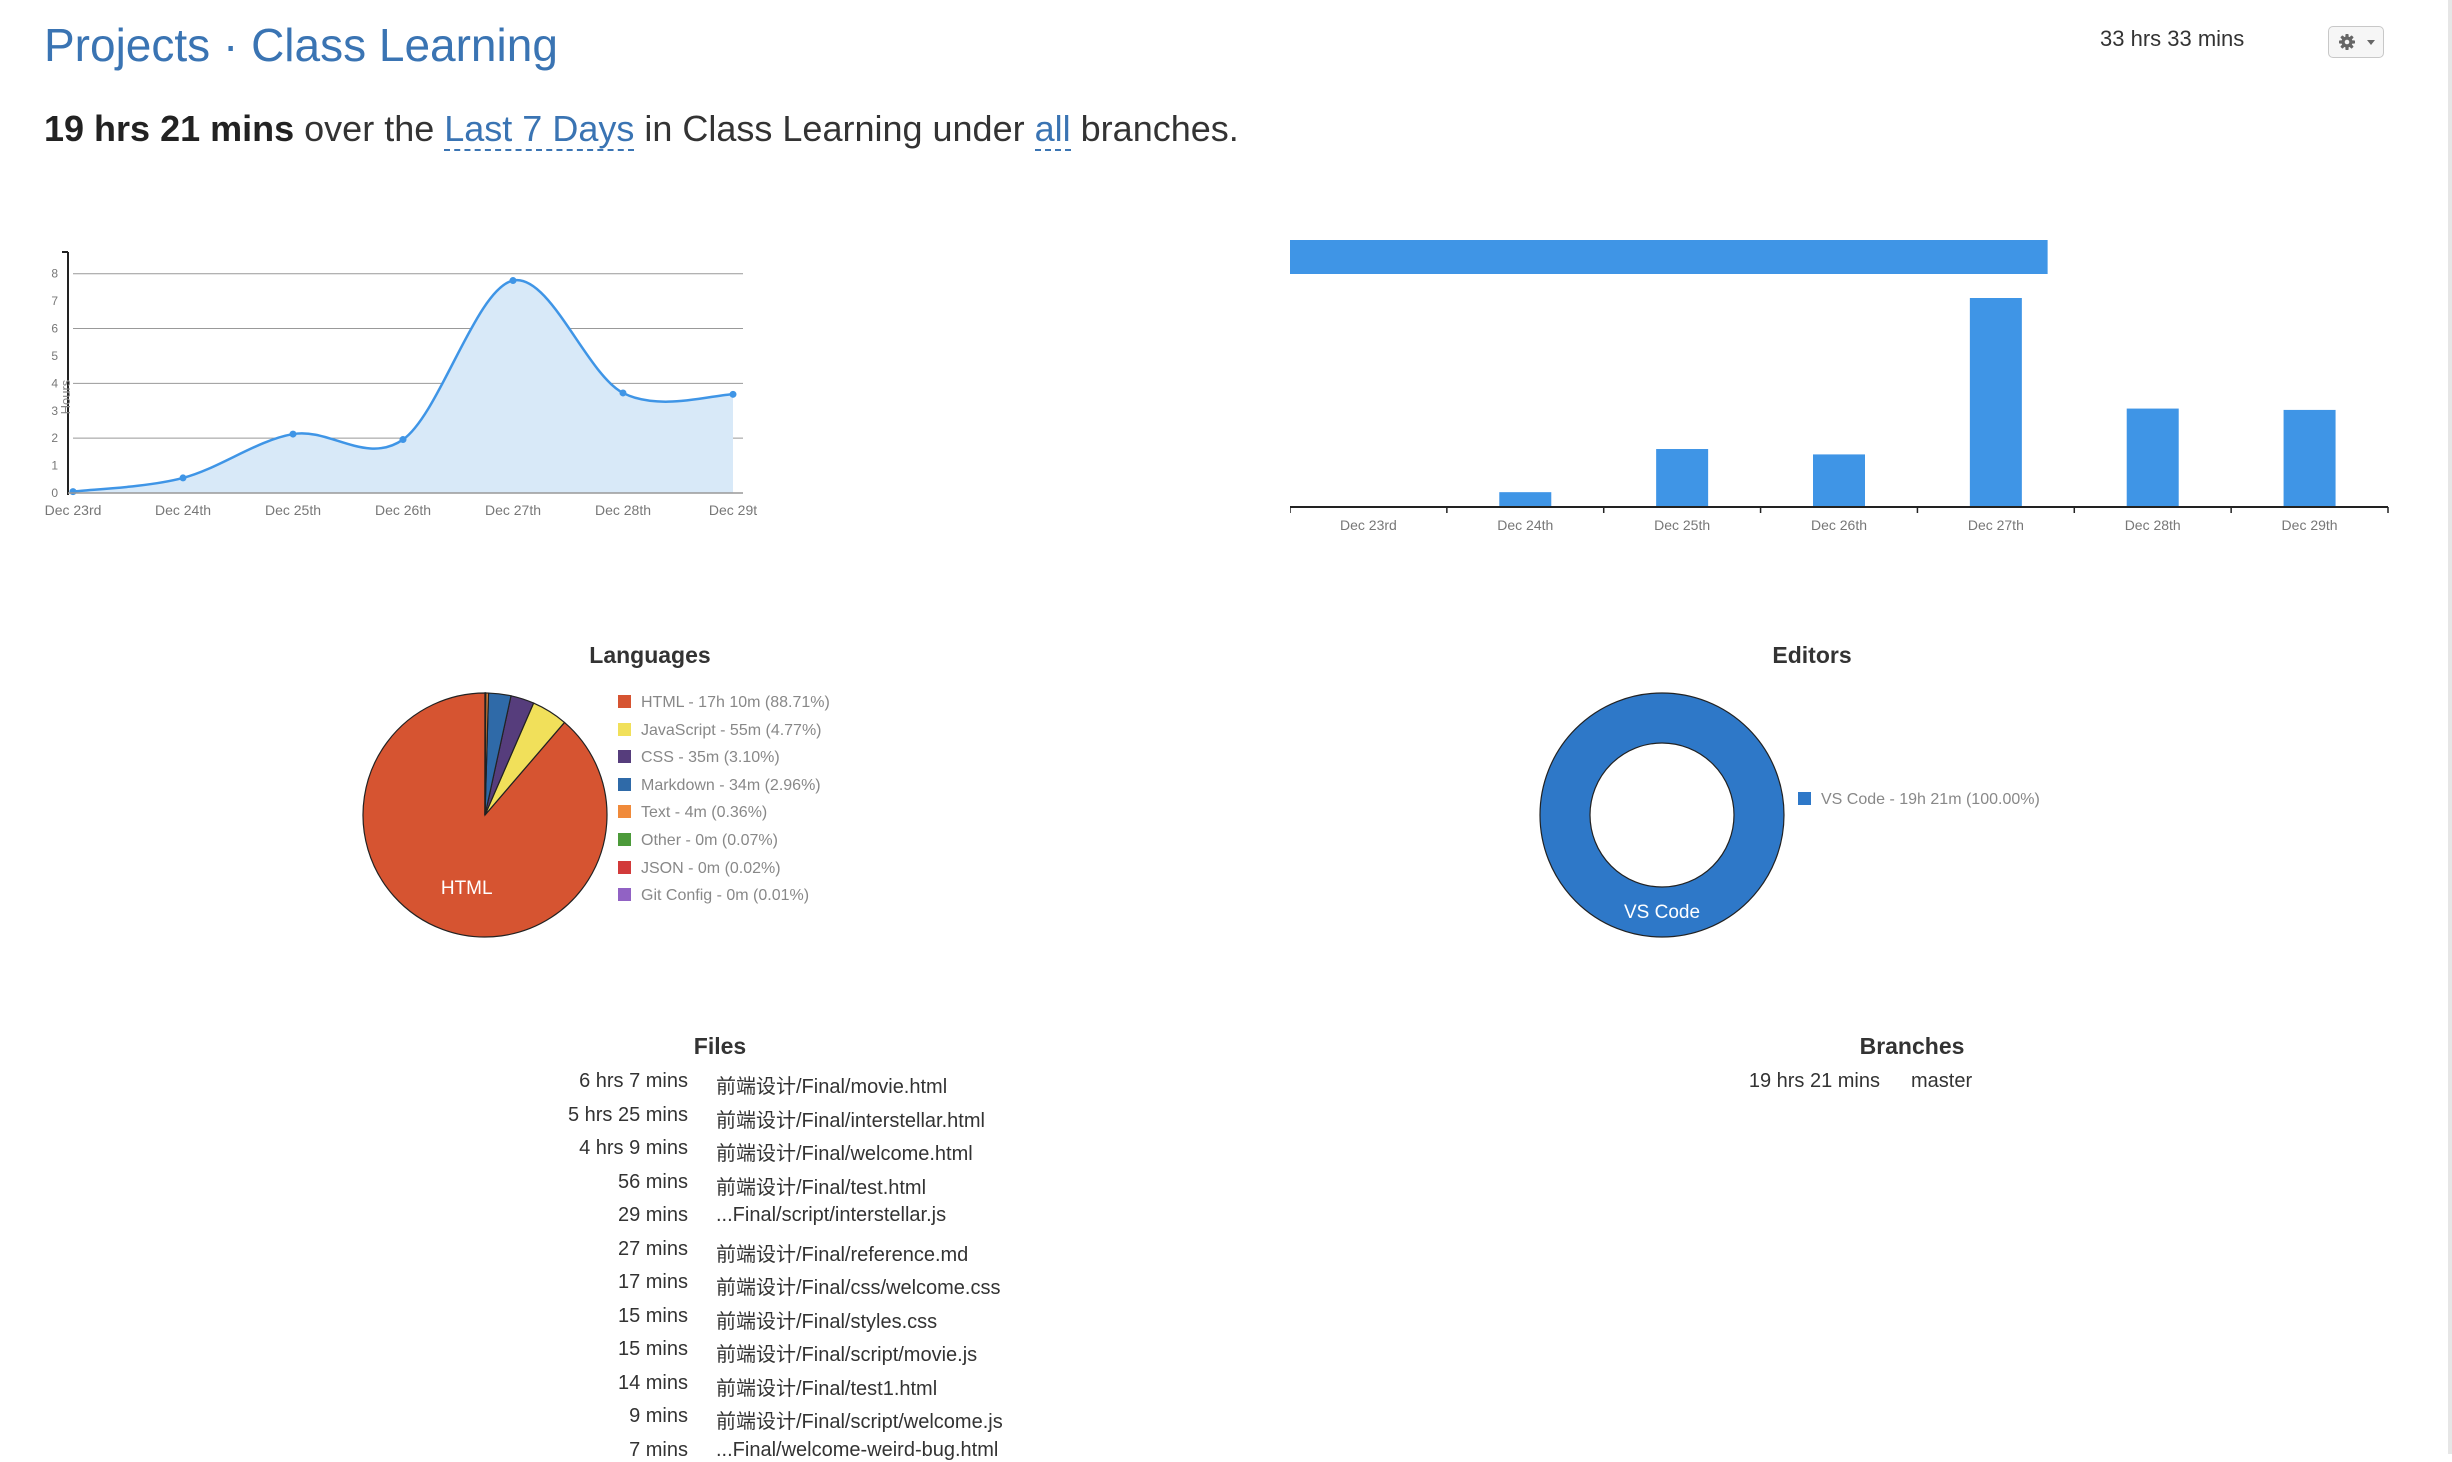 This screenshot has width=2452, height=1462. Describe the element at coordinates (1669, 257) in the screenshot. I see `summary-bar` at that location.